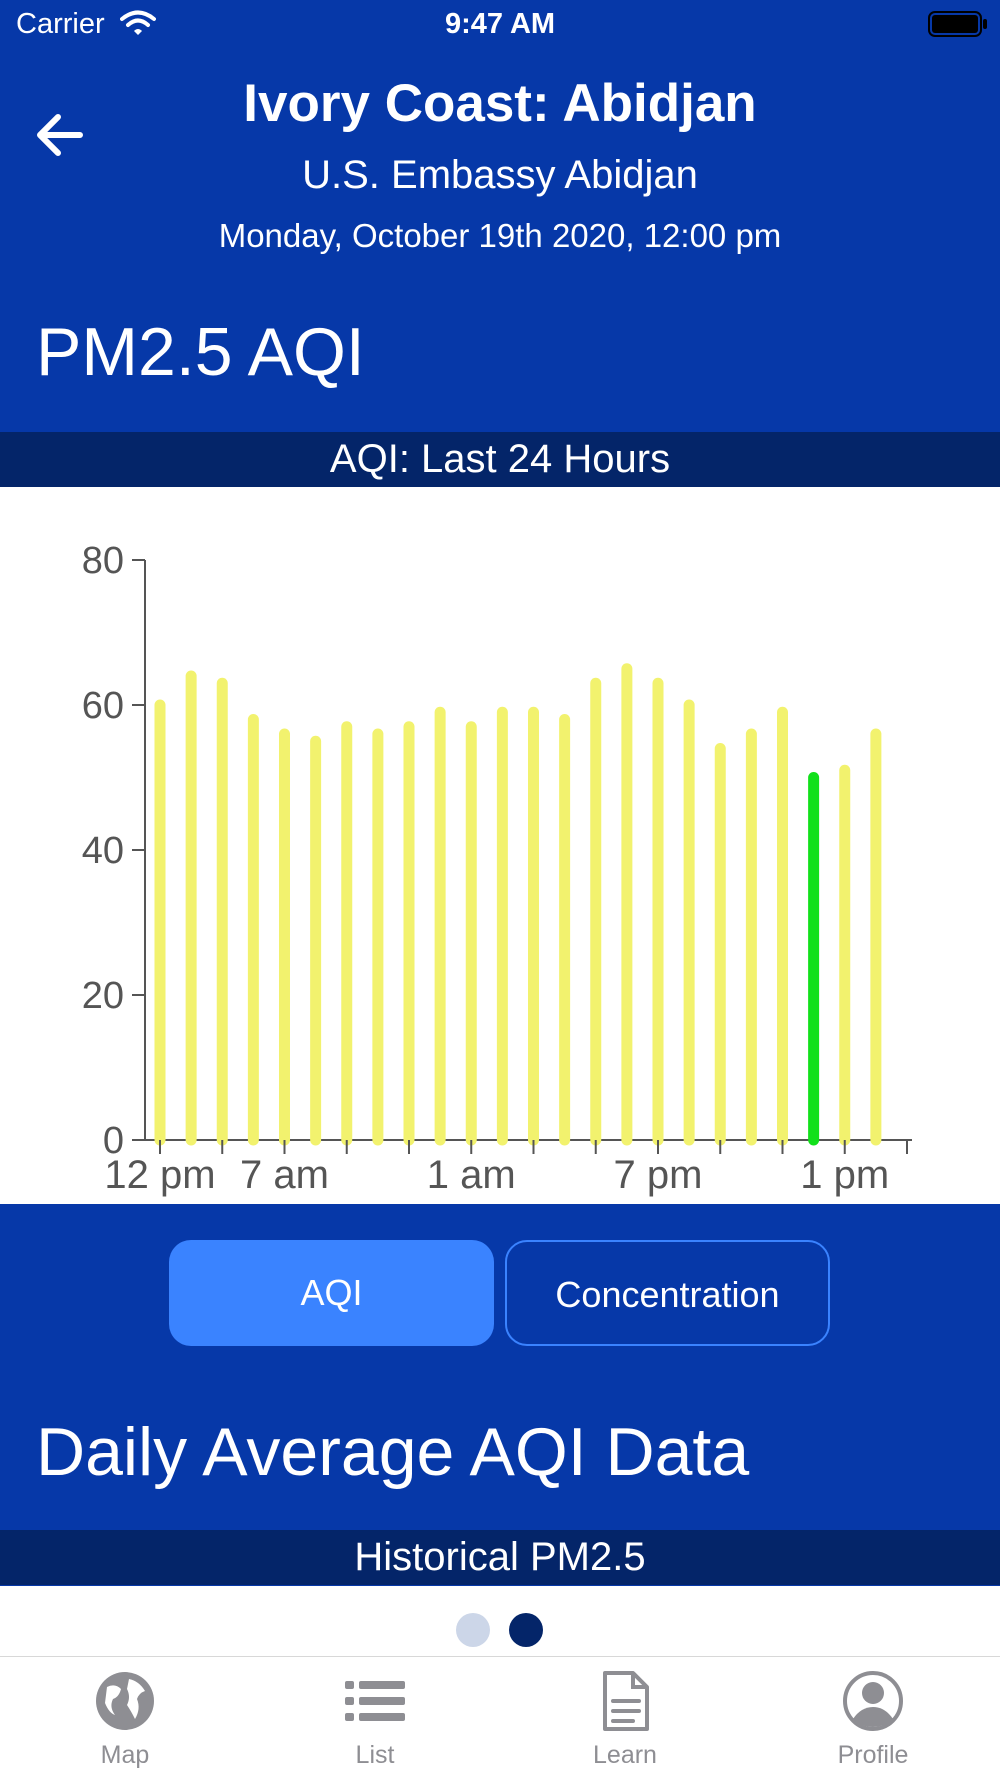  I want to click on page-indicator-dot-active, so click(526, 1630).